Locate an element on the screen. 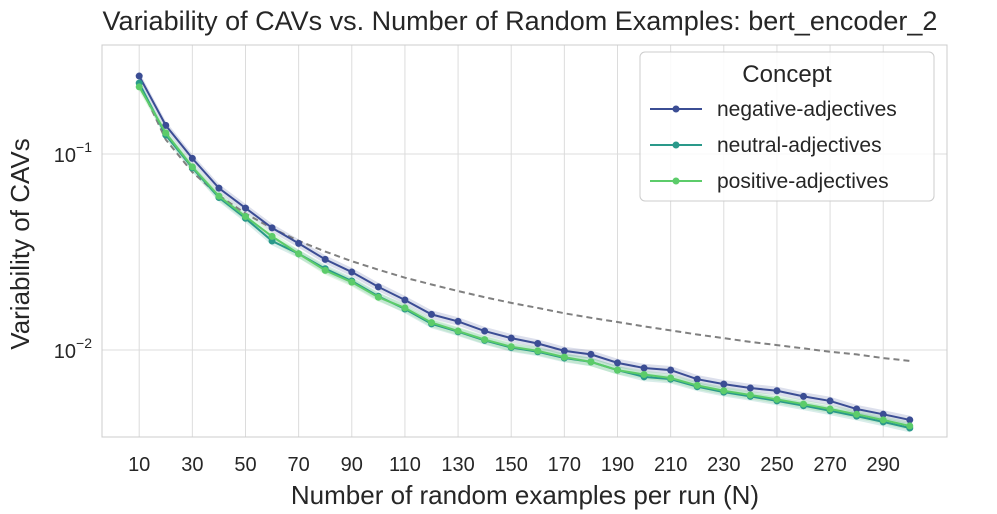 This screenshot has height=514, width=997. legend-item-negative-adjectives: negative-adjectives is located at coordinates (773, 109).